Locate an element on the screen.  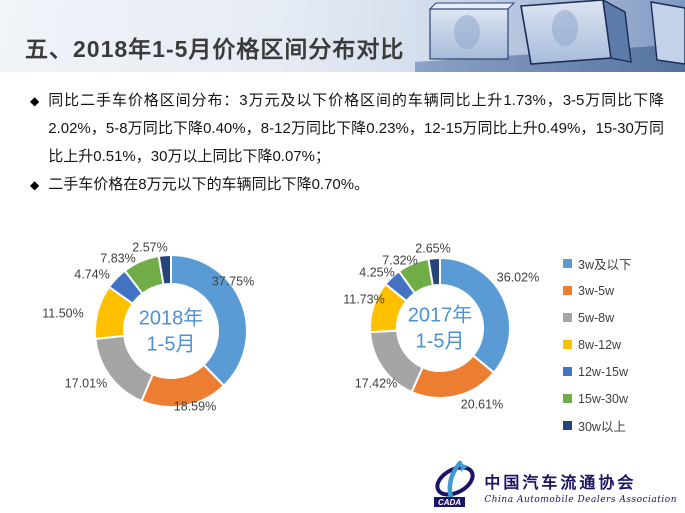
data-label: 37.75% is located at coordinates (233, 281).